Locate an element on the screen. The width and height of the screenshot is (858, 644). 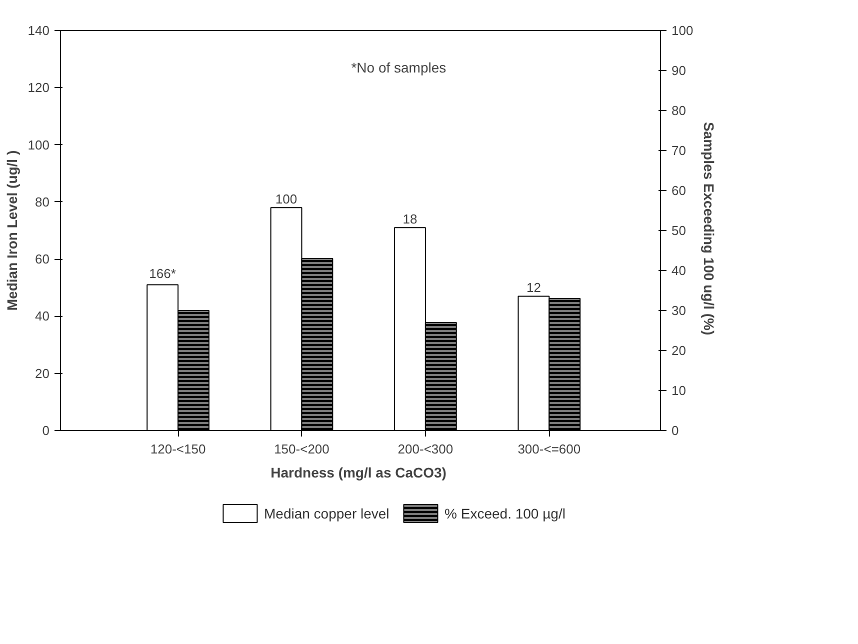
y-tick-label: 100 is located at coordinates (39, 144).